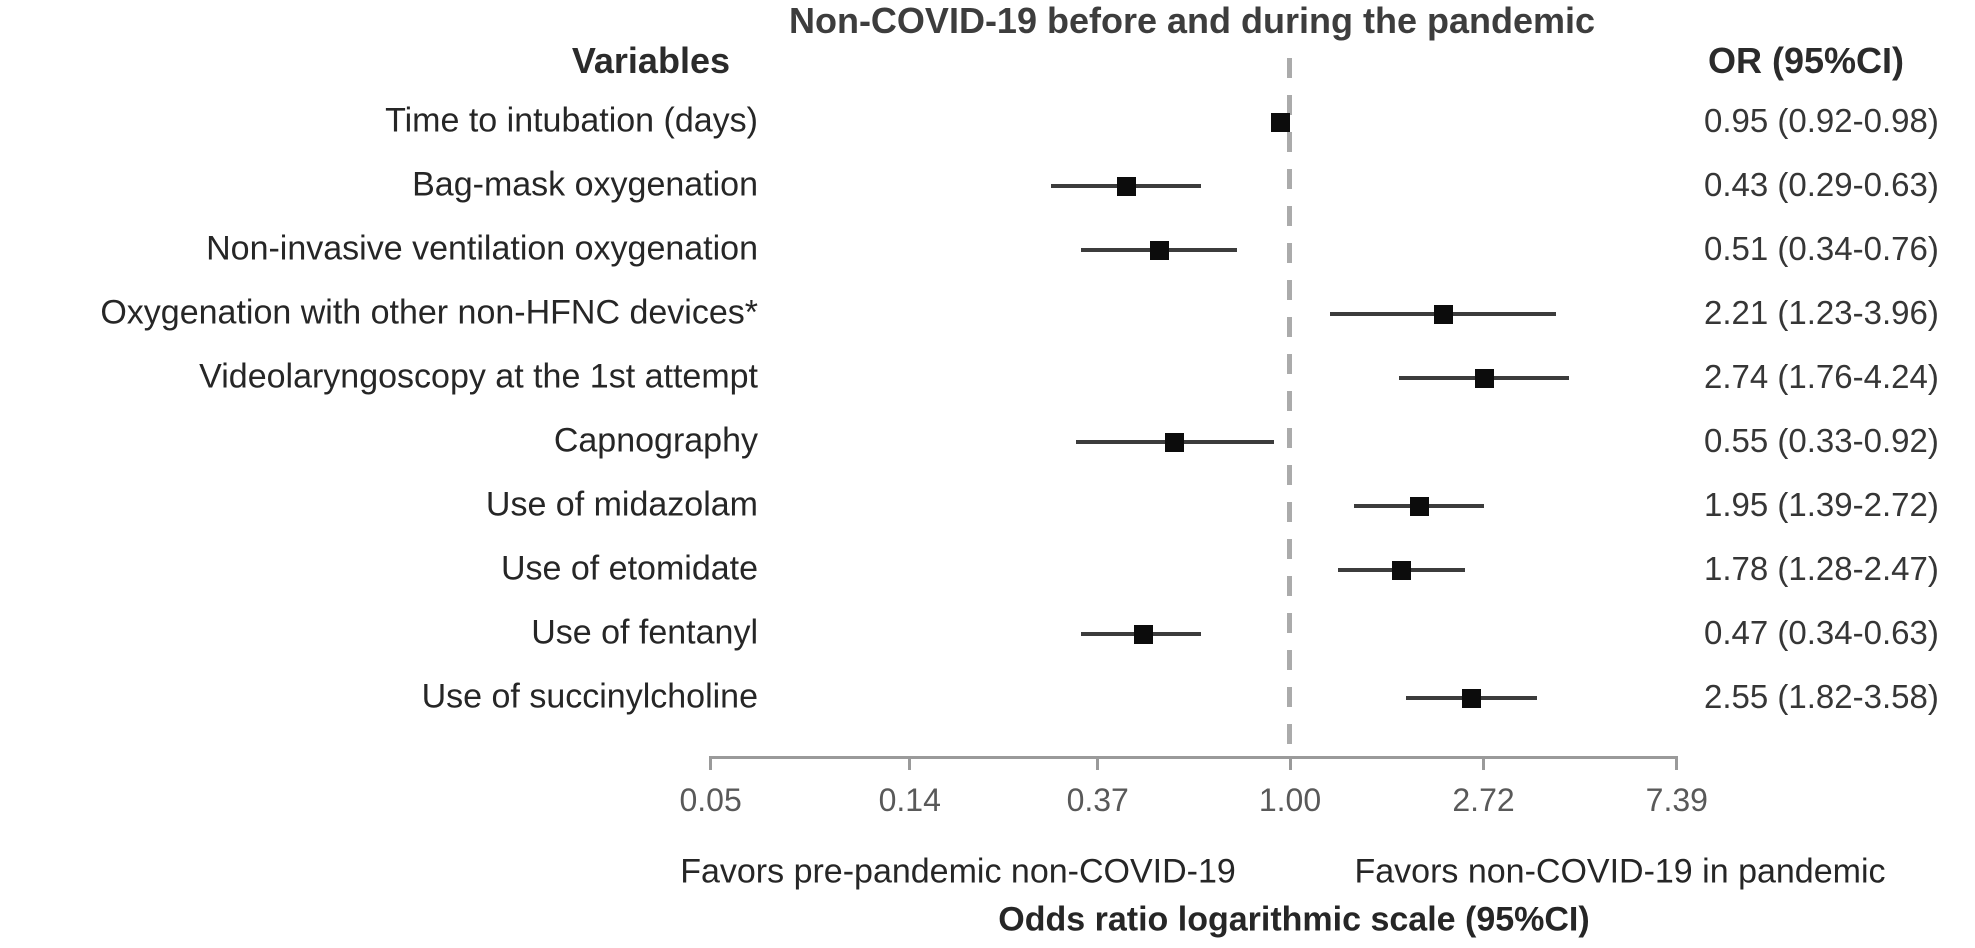 The height and width of the screenshot is (948, 1975). Describe the element at coordinates (1821, 185) in the screenshot. I see `or-ci-value: 0.43 (0.29-0.63)` at that location.